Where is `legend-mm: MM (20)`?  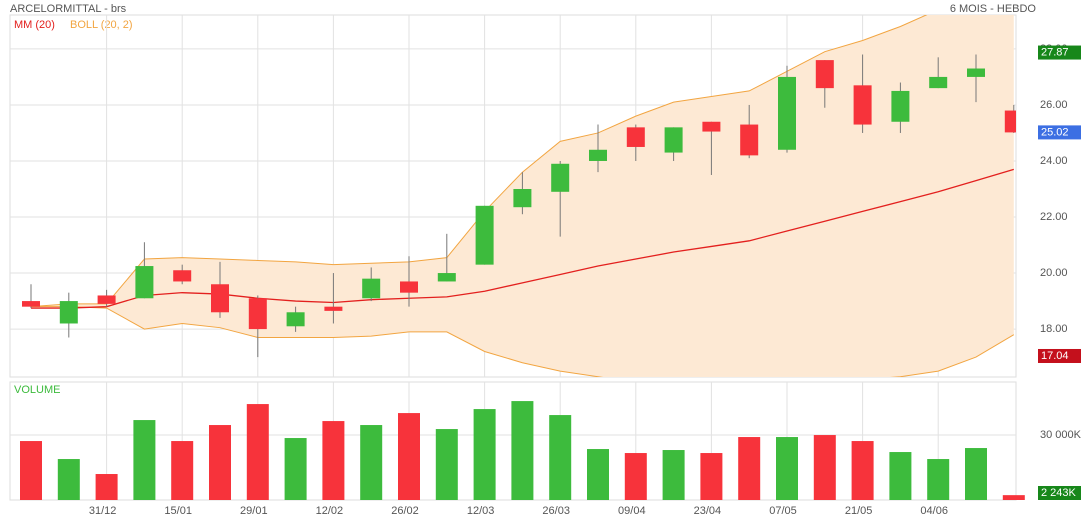
legend-mm: MM (20) is located at coordinates (34, 25).